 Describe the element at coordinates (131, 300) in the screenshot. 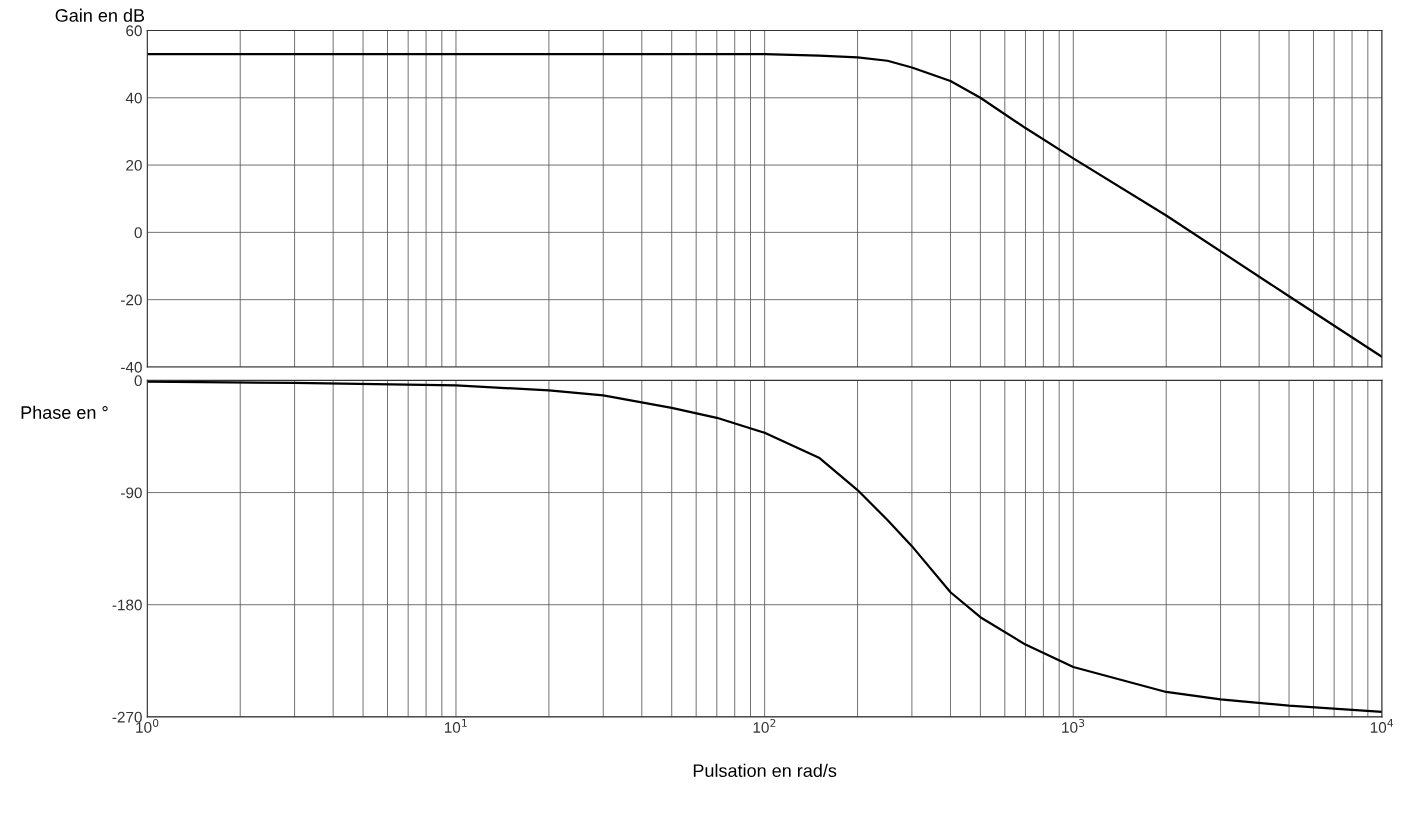

I see `y-tick-label: -20` at that location.